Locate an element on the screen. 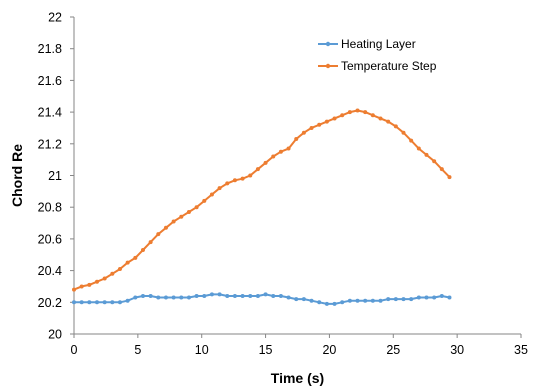  x-tick-label: 10 is located at coordinates (202, 350).